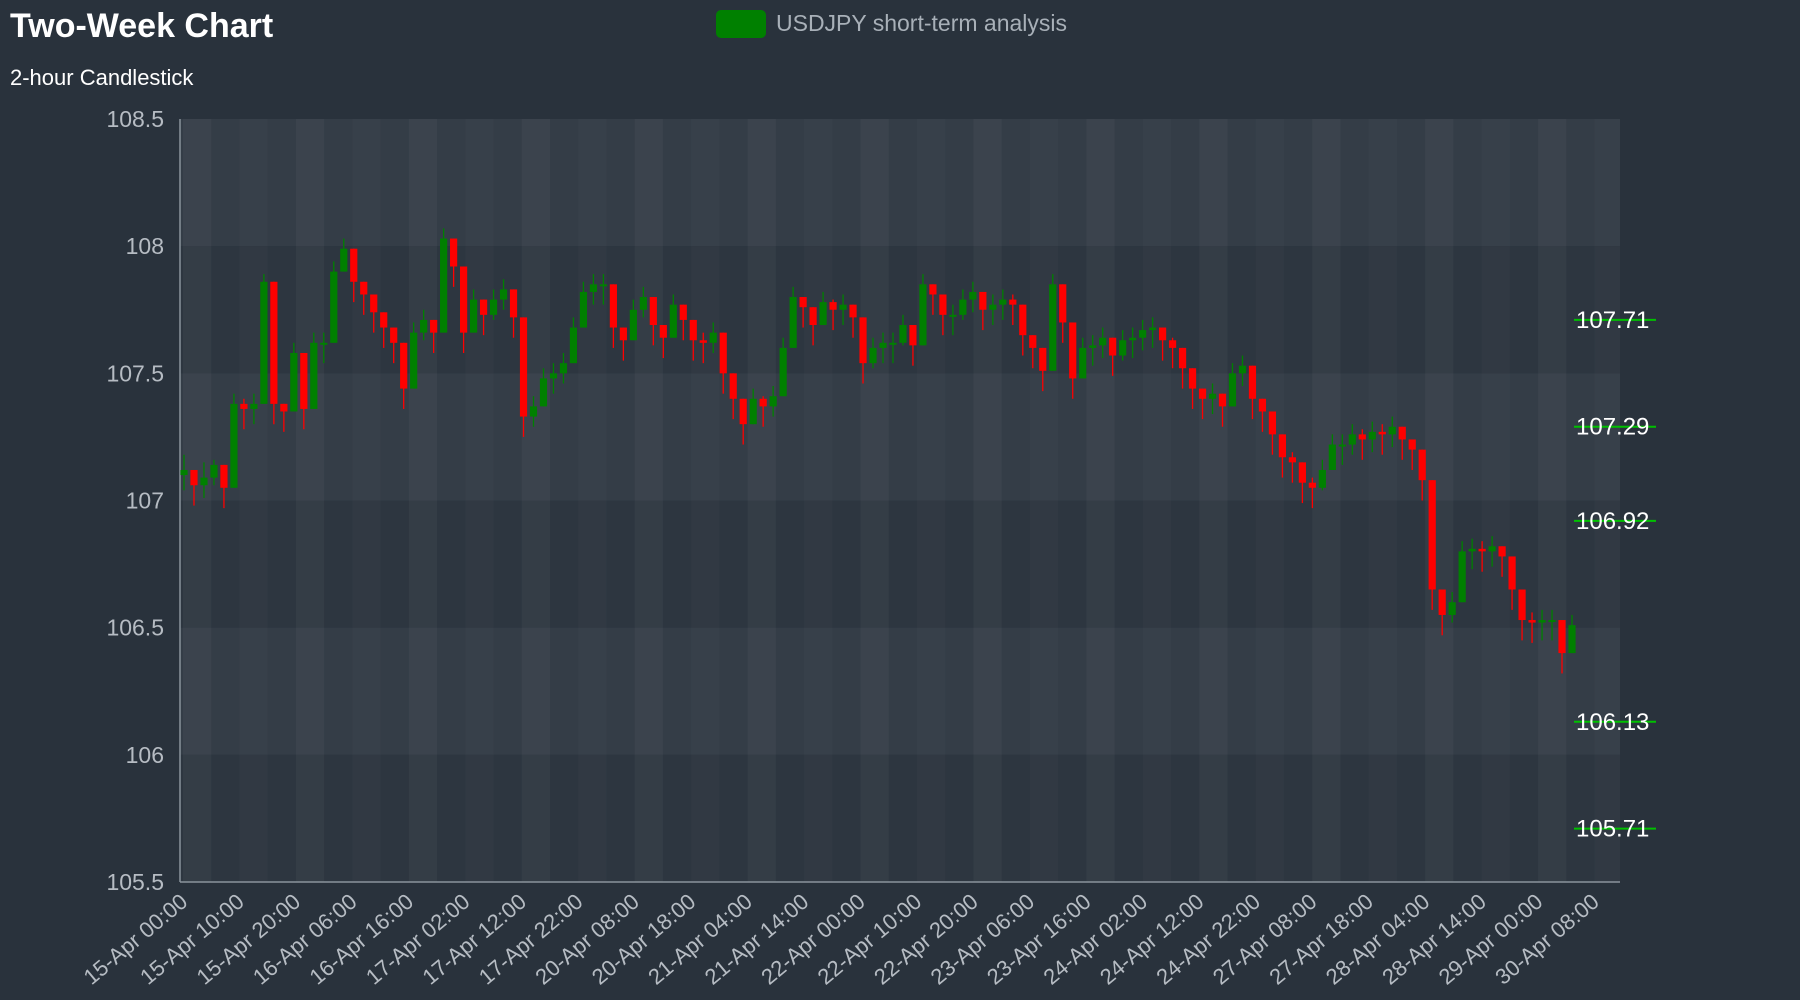  Describe the element at coordinates (135, 882) in the screenshot. I see `y-tick-label: 105.5` at that location.